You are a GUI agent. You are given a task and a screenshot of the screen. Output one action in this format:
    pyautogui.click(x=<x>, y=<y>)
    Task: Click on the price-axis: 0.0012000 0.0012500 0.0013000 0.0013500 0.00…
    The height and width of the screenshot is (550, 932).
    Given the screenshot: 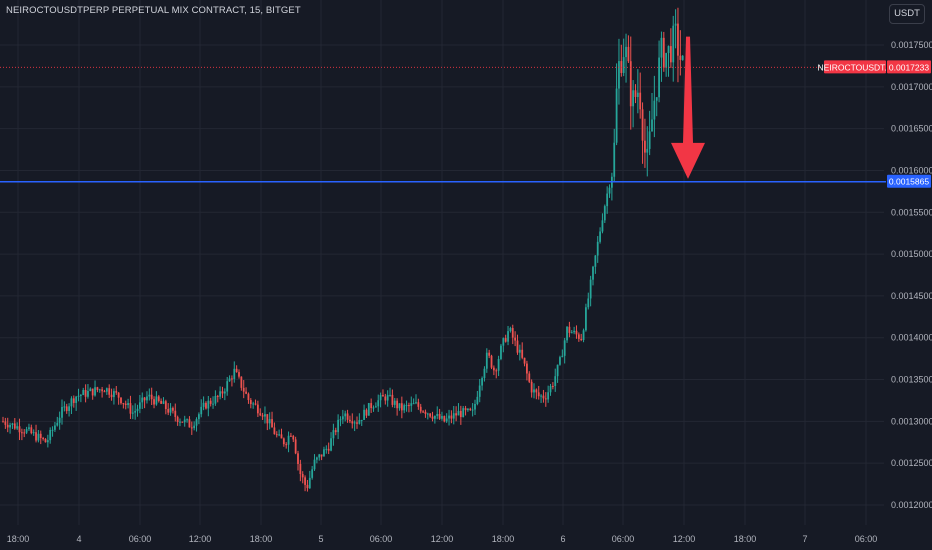 What is the action you would take?
    pyautogui.click(x=911, y=275)
    